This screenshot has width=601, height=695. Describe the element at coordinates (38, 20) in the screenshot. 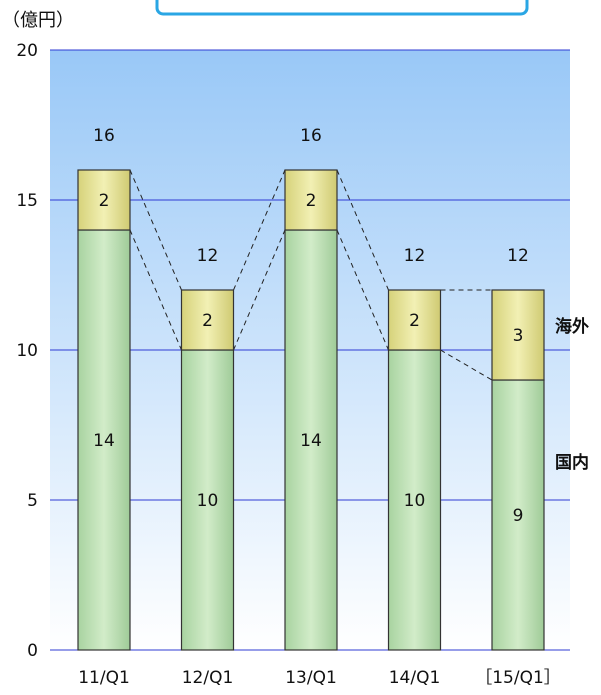

I see `y-unit-label: （億円）` at that location.